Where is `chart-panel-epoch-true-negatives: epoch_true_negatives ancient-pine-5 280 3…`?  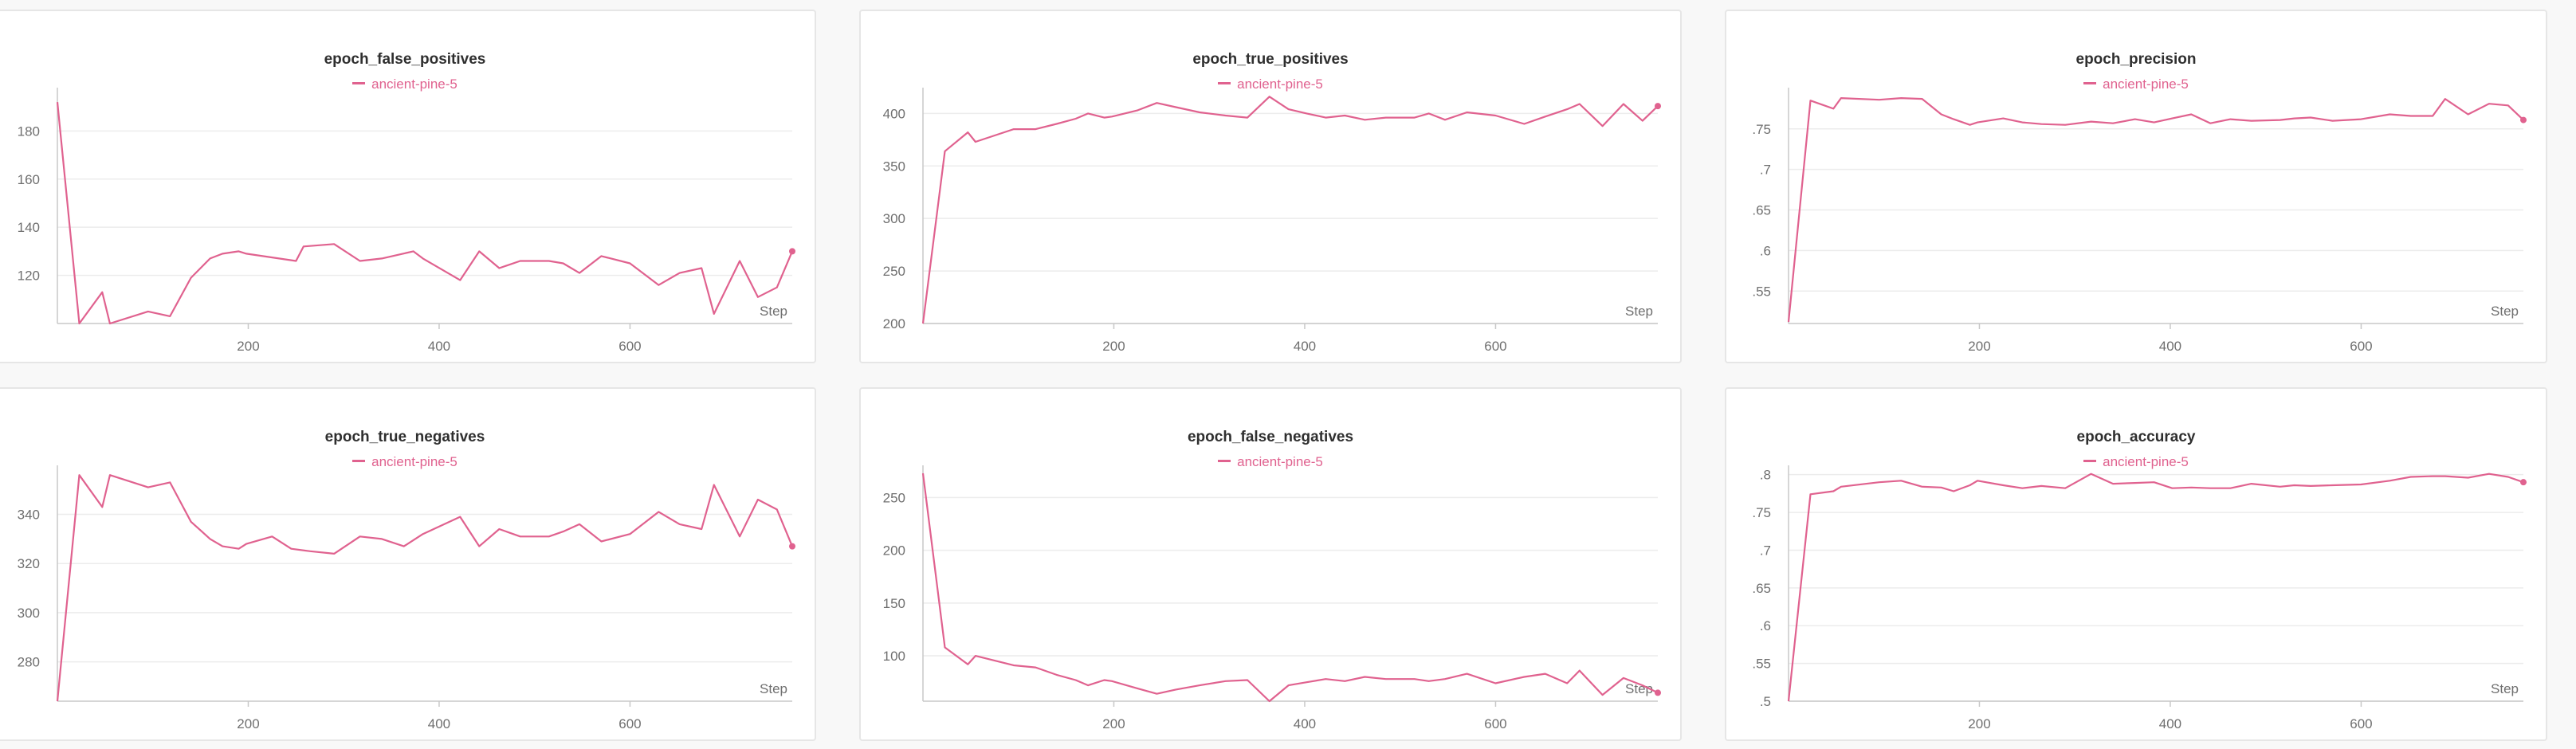
chart-panel-epoch-true-negatives: epoch_true_negatives ancient-pine-5 280 3… is located at coordinates (408, 564).